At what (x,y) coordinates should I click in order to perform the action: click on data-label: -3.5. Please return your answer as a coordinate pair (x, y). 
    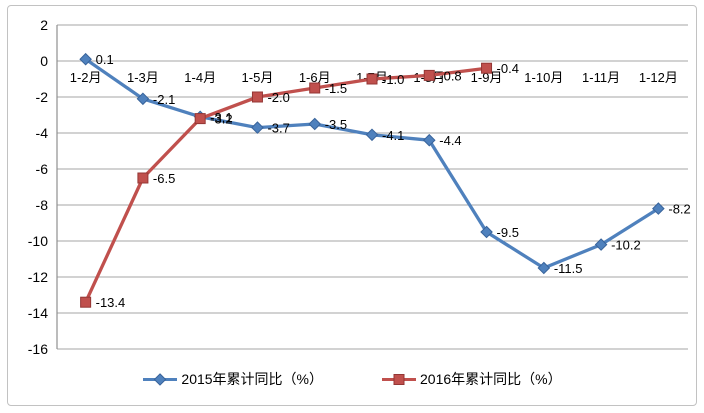
    Looking at the image, I should click on (336, 124).